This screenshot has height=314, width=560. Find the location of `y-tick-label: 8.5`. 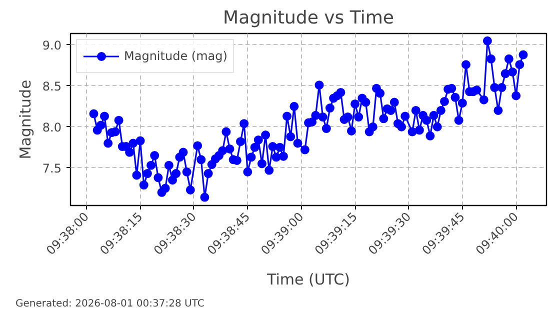

y-tick-label: 8.5 is located at coordinates (52, 86).